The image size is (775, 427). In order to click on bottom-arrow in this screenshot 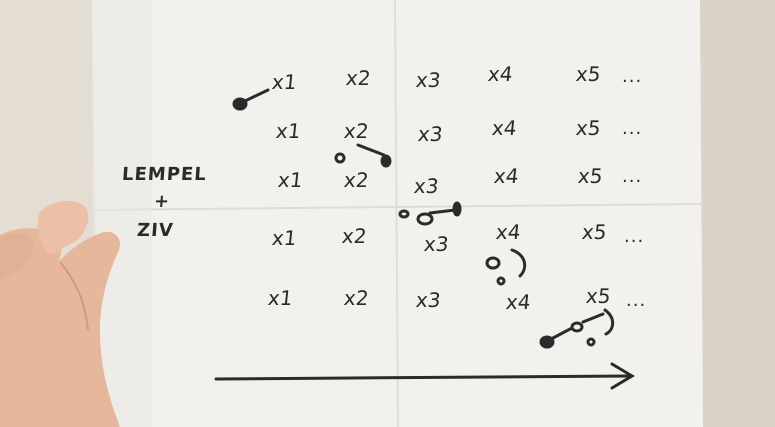, I will do `click(424, 376)`.